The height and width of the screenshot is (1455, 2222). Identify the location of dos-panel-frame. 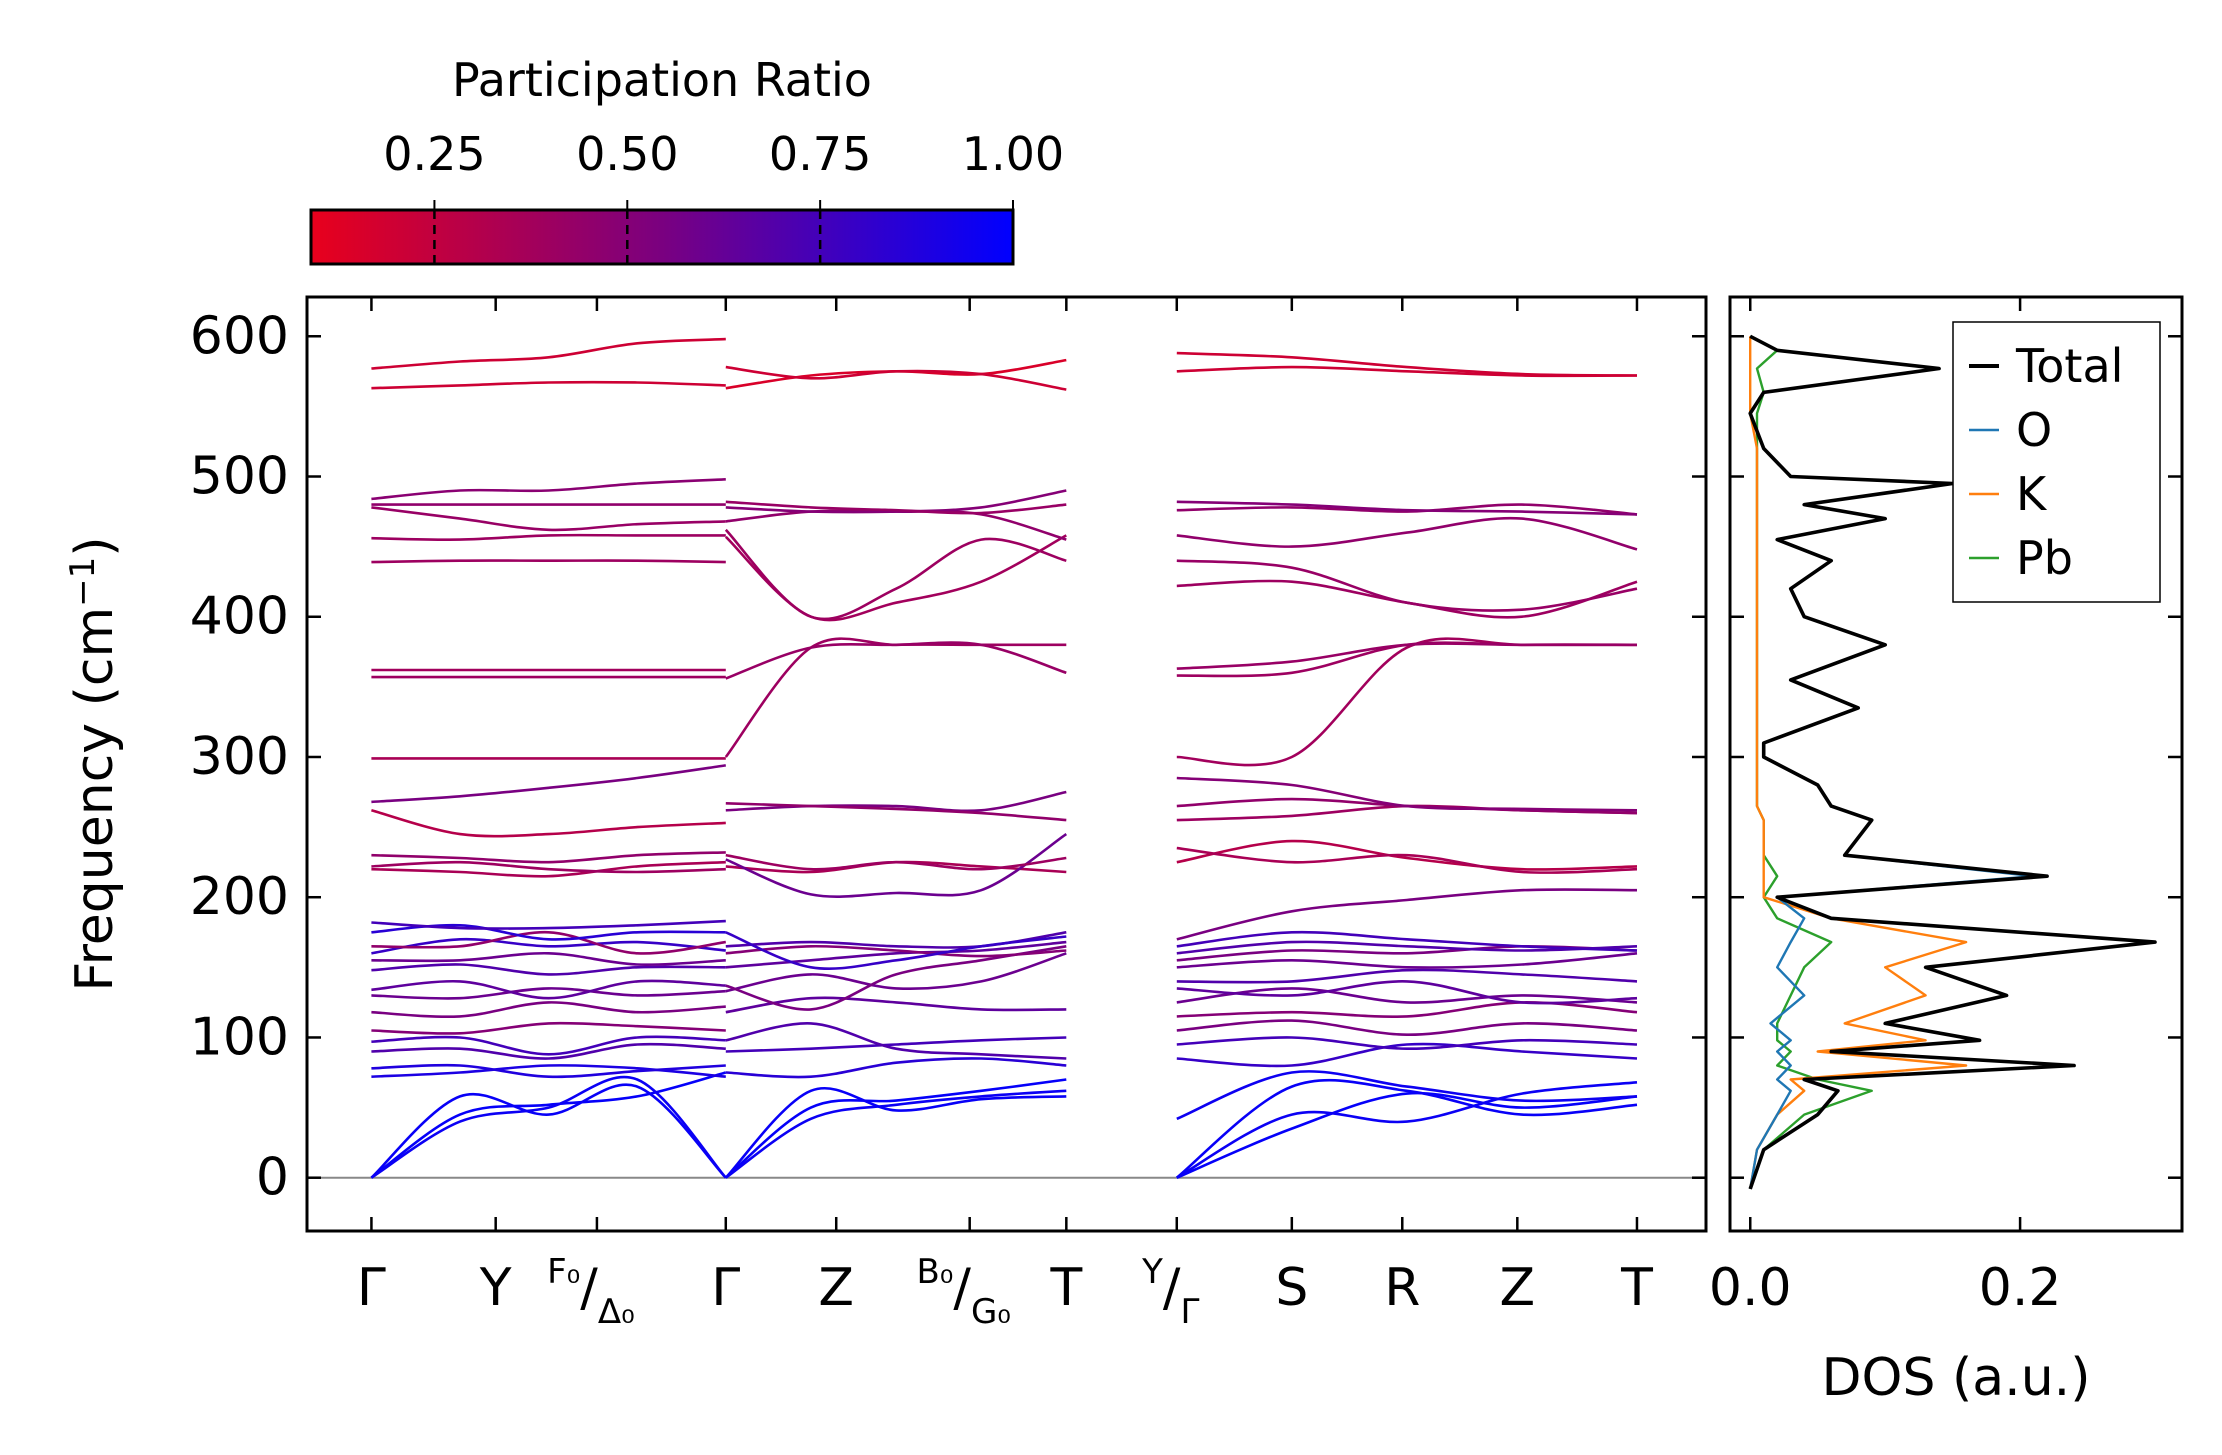
(1956, 764).